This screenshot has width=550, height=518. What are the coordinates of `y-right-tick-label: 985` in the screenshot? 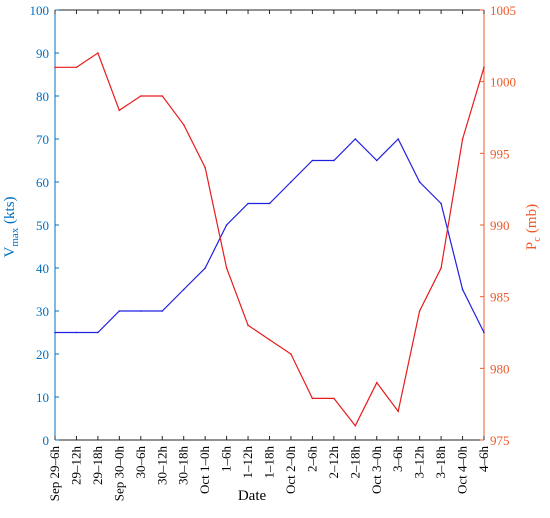 It's located at (500, 297).